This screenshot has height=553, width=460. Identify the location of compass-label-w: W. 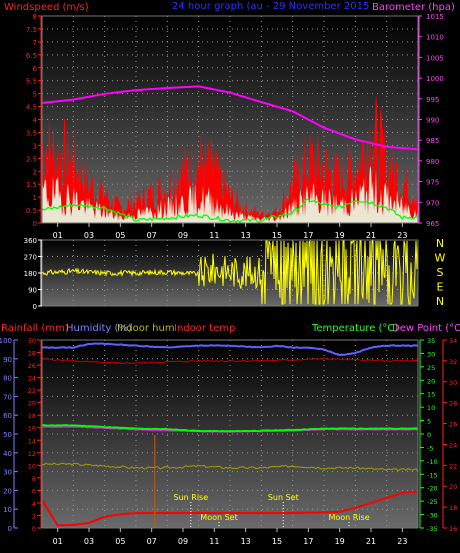
(440, 258).